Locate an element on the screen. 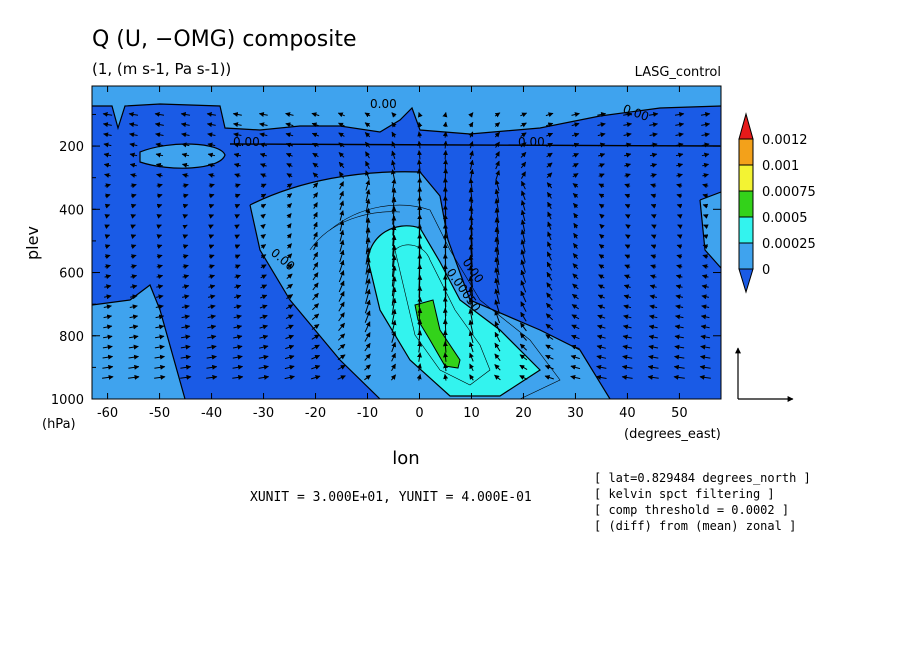  contour-label: 0.00 is located at coordinates (246, 142).